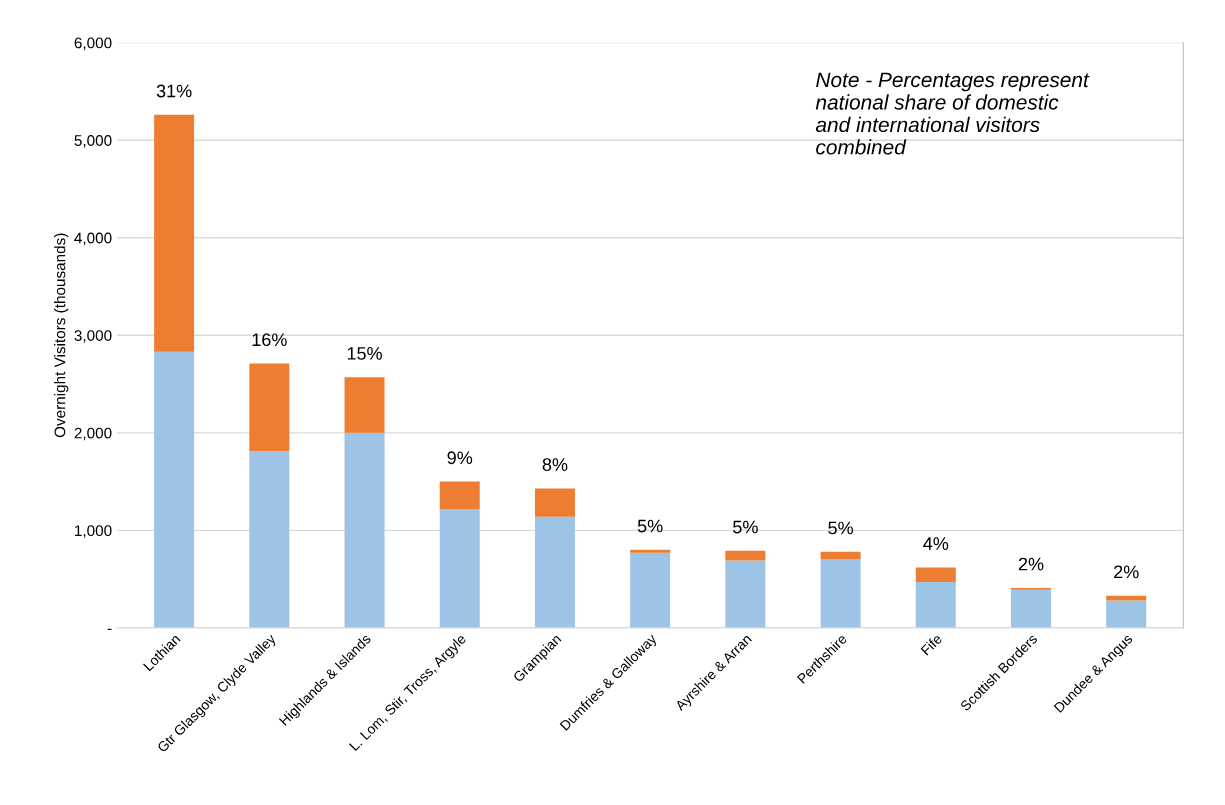  Describe the element at coordinates (555, 464) in the screenshot. I see `annotation: 8%` at that location.